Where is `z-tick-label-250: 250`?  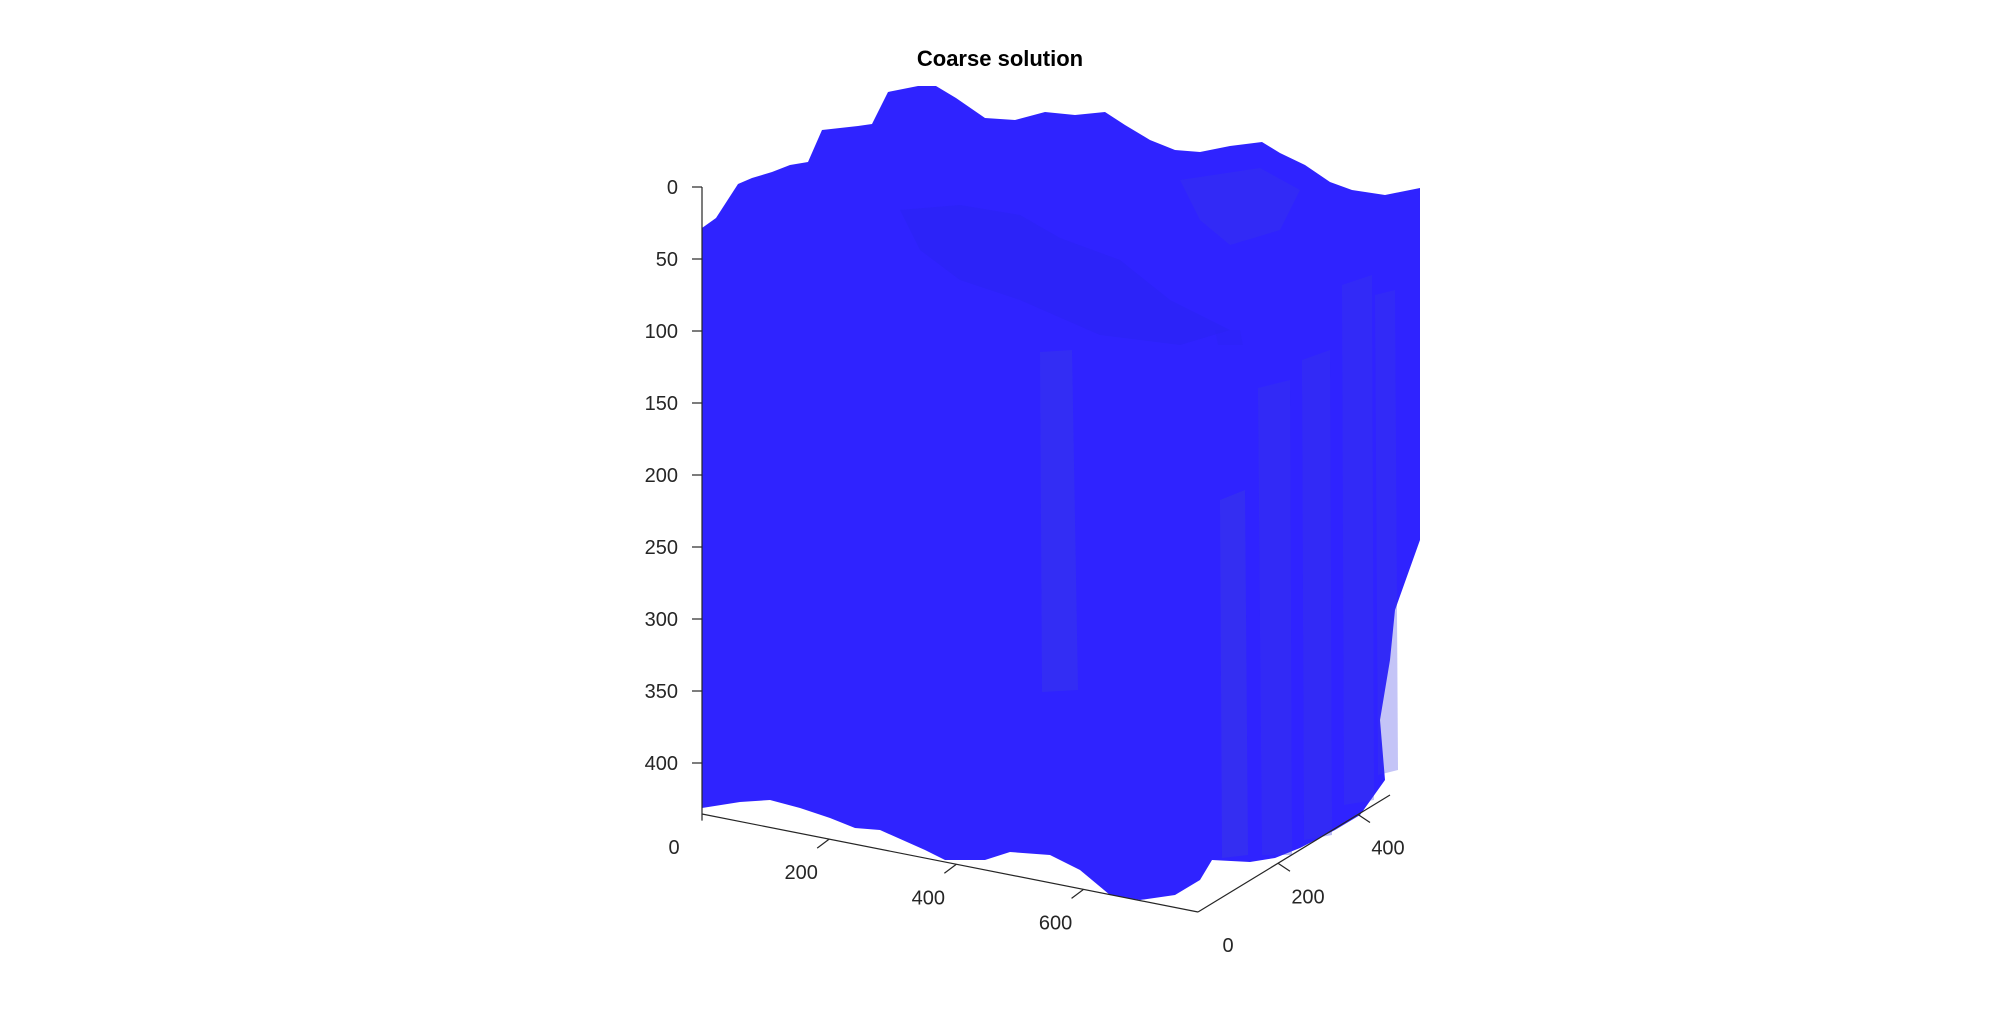 z-tick-label-250: 250 is located at coordinates (661, 548).